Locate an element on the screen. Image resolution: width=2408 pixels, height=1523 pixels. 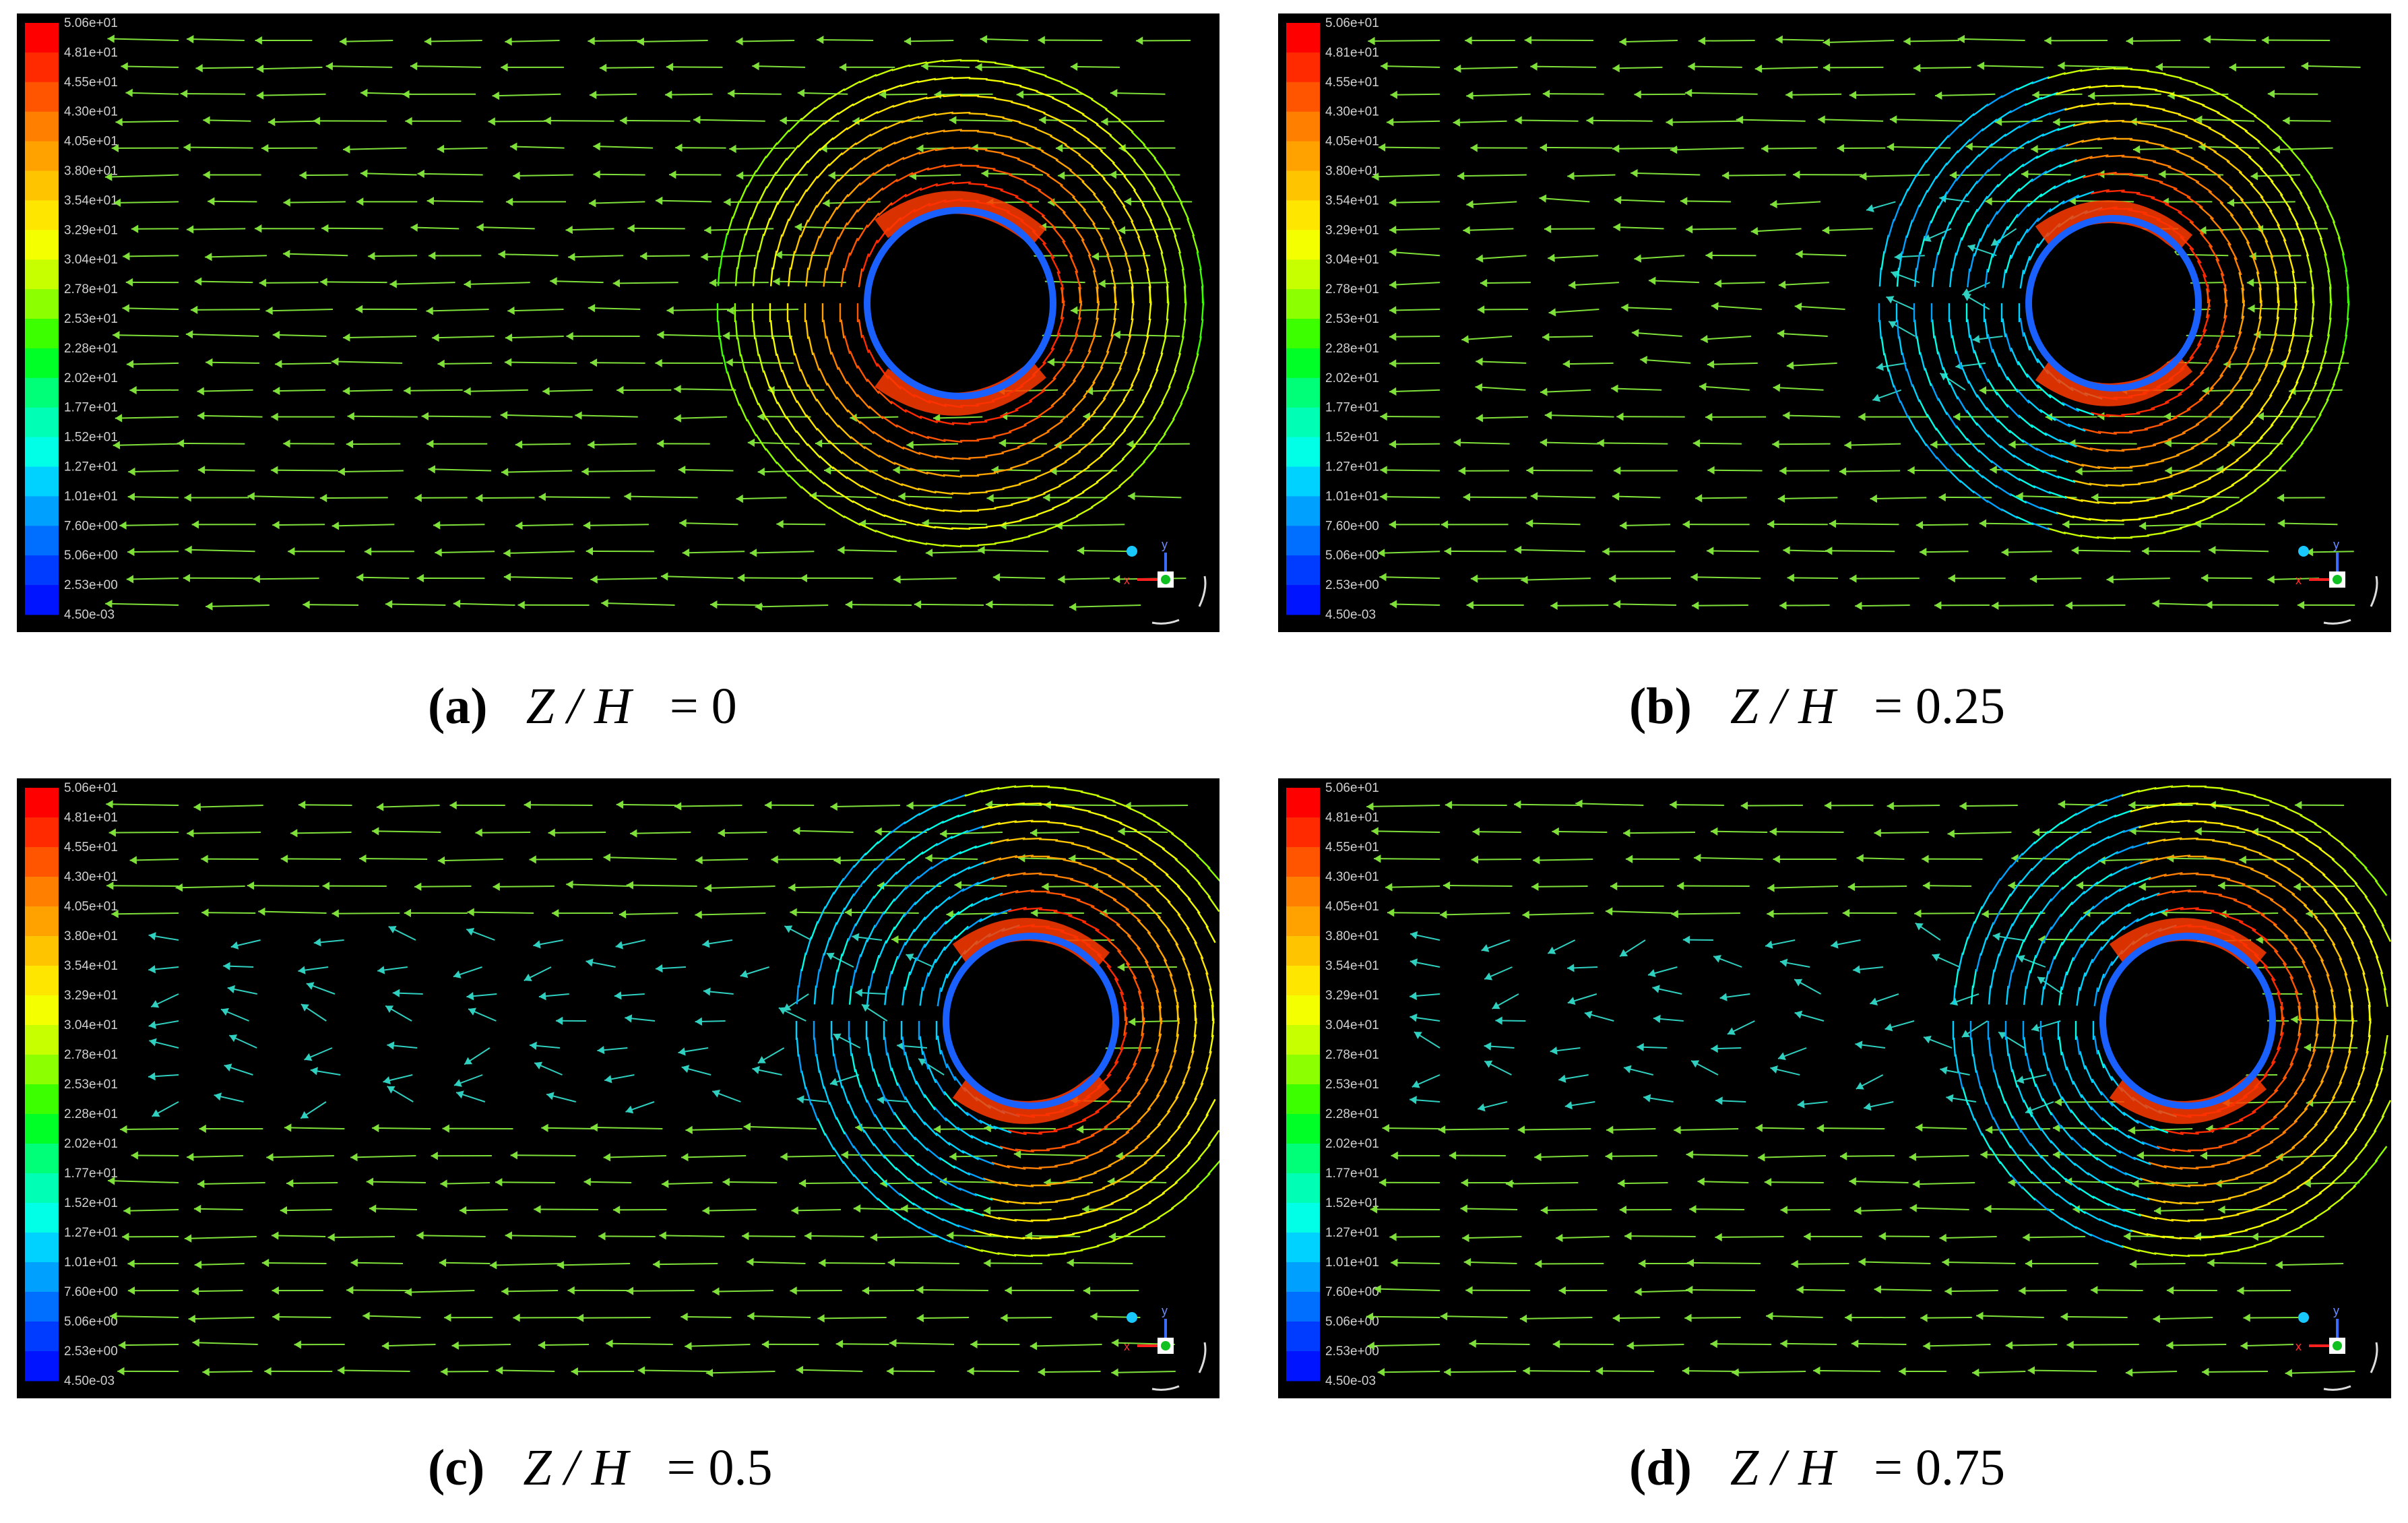
colorbar-tick-label: 7.60e+00 is located at coordinates (1352, 526).